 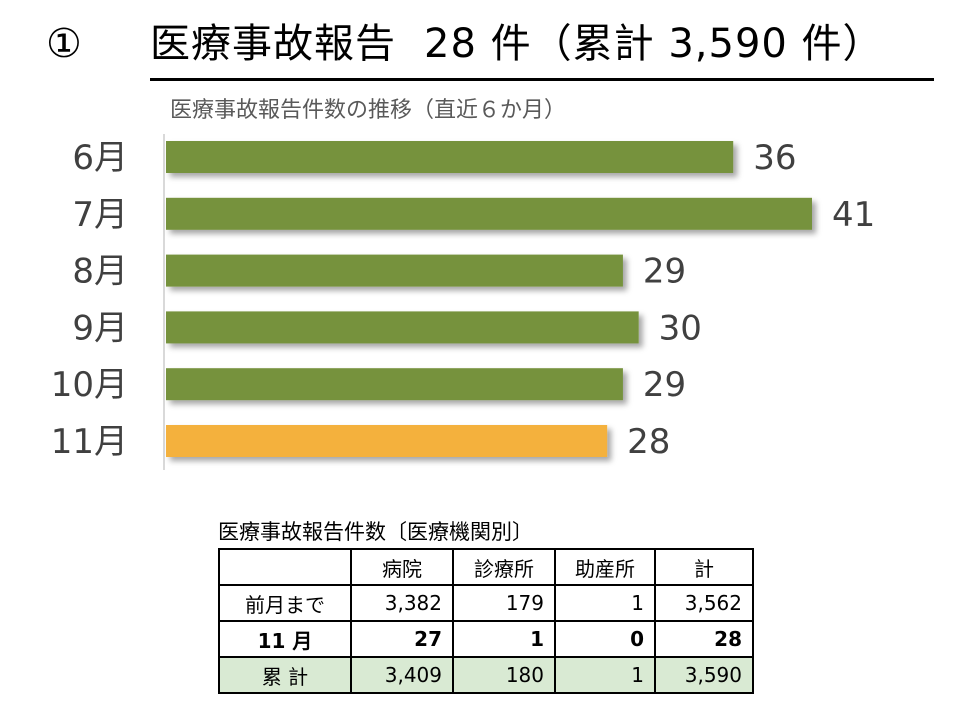 I want to click on table-cell: 3,562, so click(x=704, y=603).